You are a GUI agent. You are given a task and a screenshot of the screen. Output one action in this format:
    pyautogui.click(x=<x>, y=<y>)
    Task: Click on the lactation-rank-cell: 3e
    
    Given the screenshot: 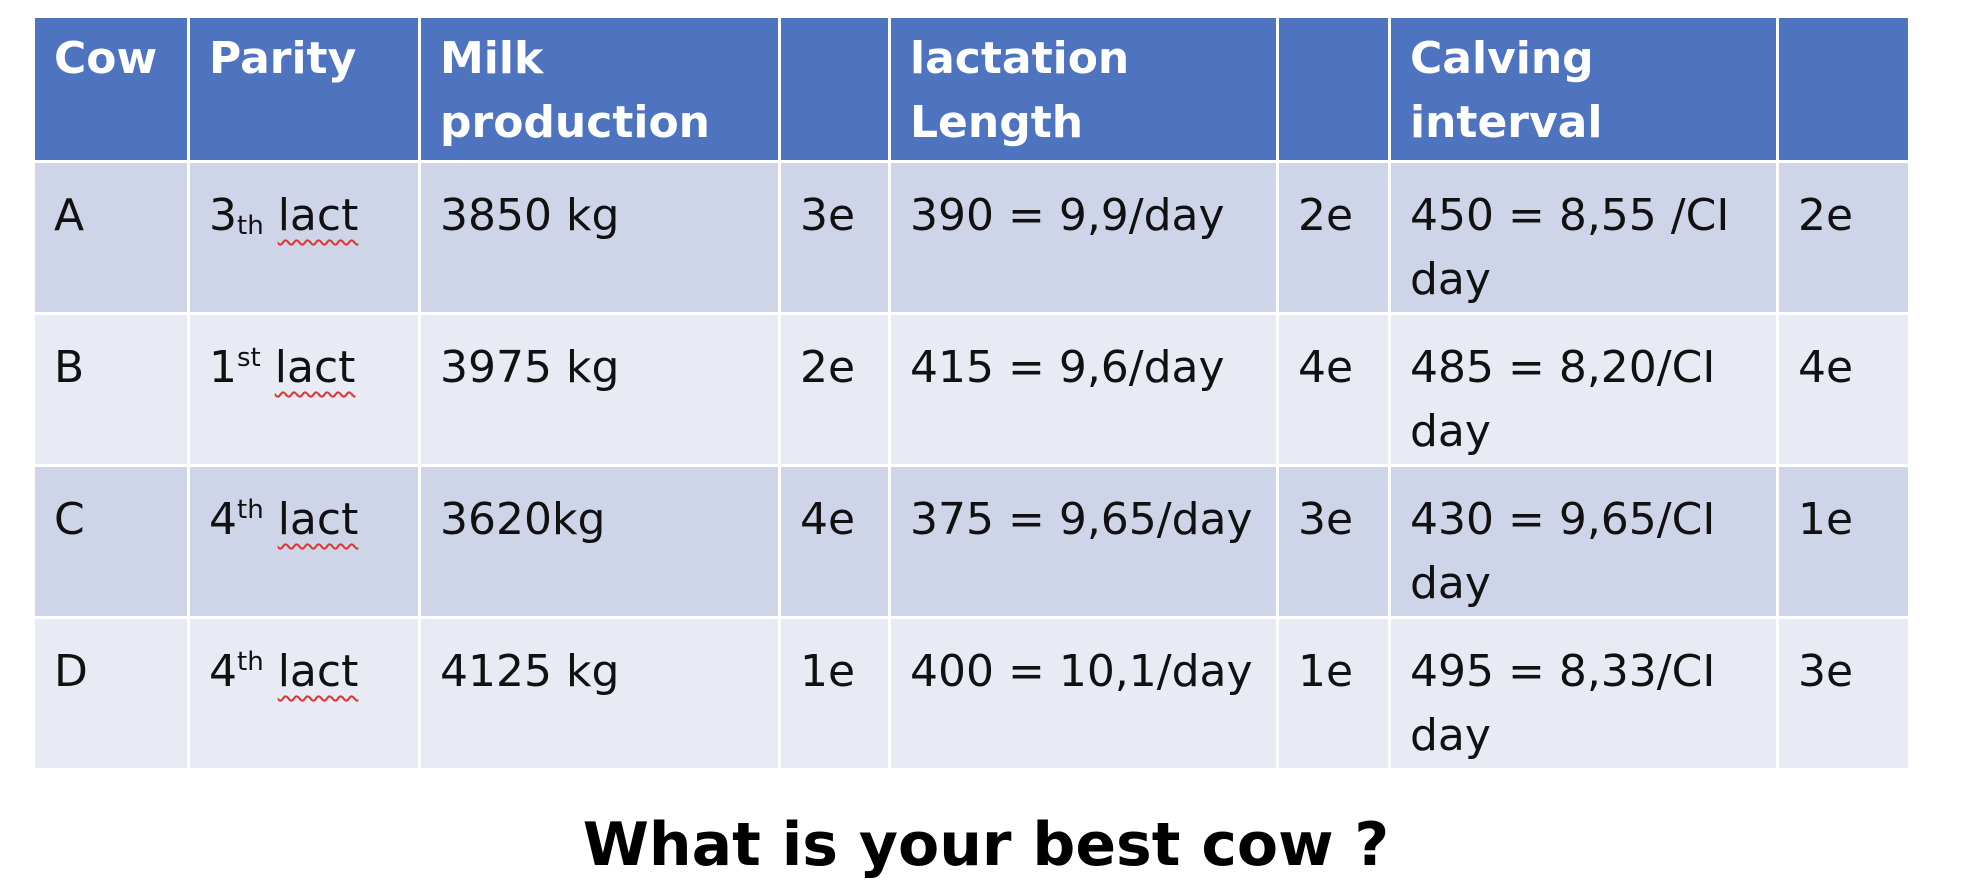 What is the action you would take?
    pyautogui.click(x=1333, y=541)
    